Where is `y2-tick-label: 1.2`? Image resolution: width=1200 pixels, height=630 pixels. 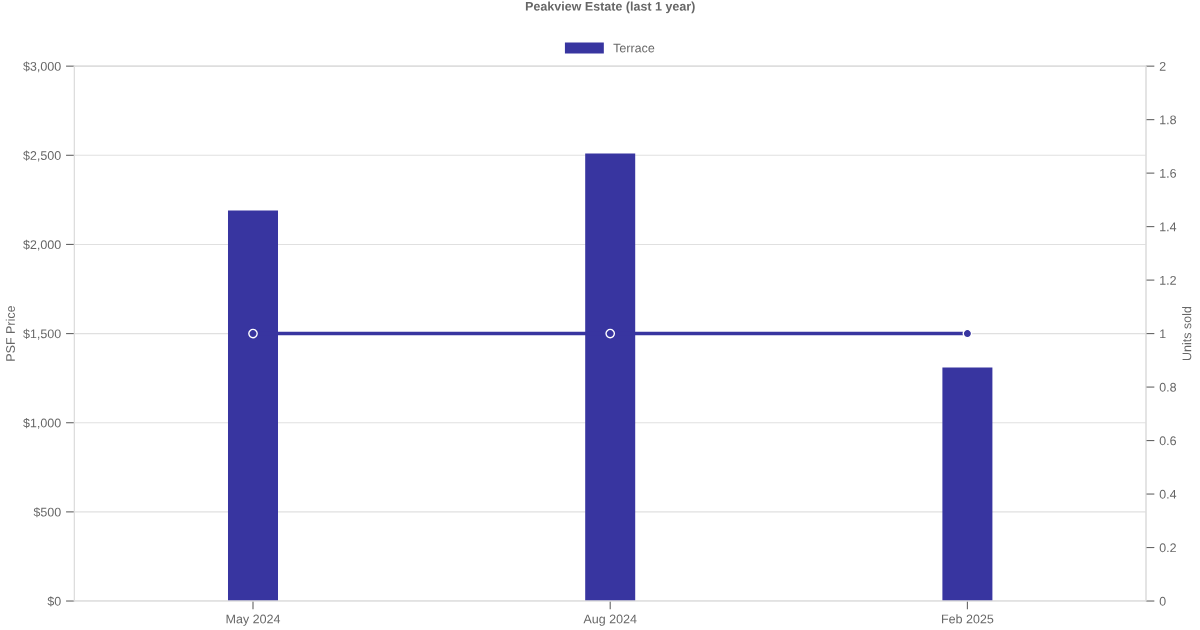
y2-tick-label: 1.2 is located at coordinates (1168, 280).